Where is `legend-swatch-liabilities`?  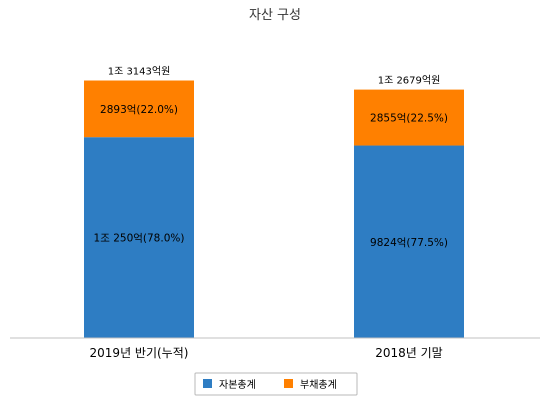 legend-swatch-liabilities is located at coordinates (288, 383).